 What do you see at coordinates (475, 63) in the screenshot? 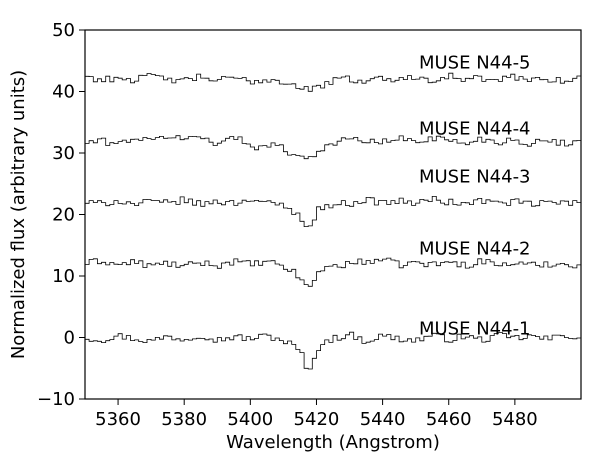
I see `series-label-5: MUSE N44-5` at bounding box center [475, 63].